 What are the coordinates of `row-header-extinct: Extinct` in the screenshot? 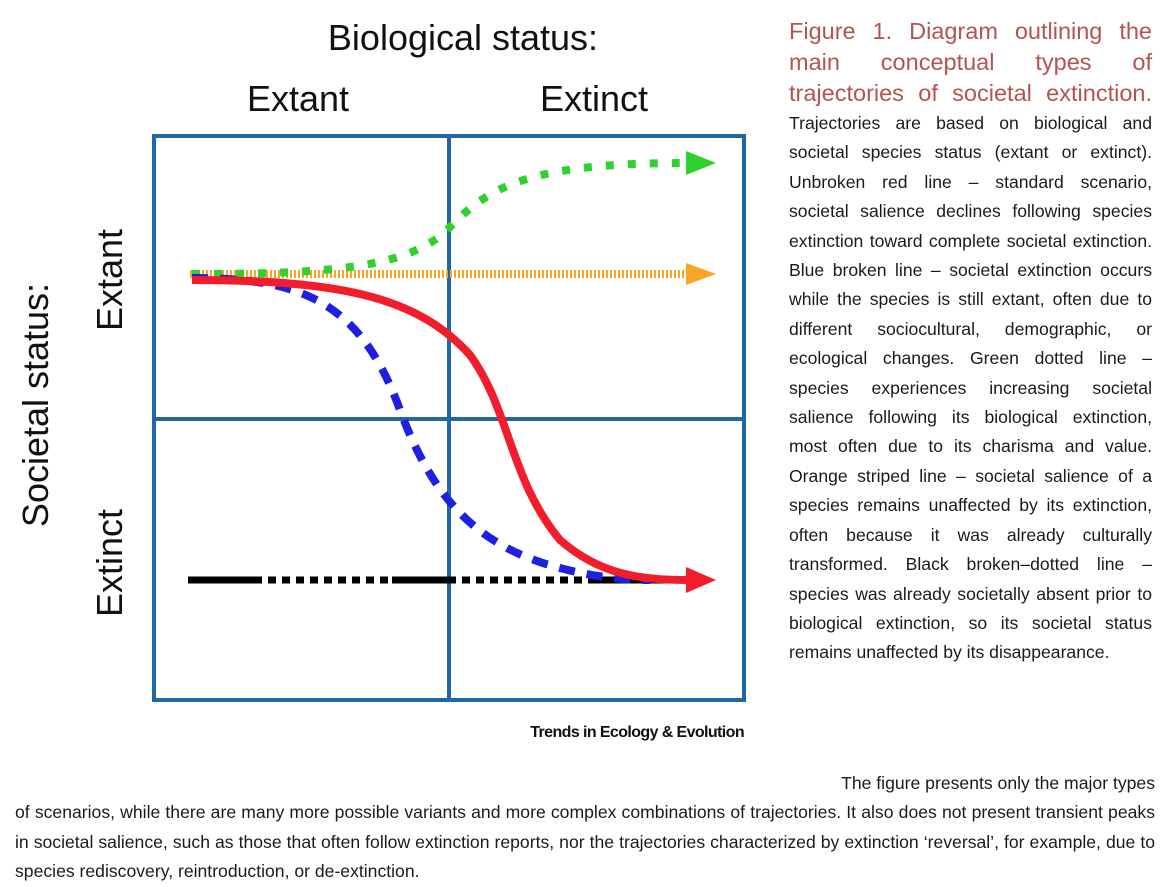 It's located at (109, 563).